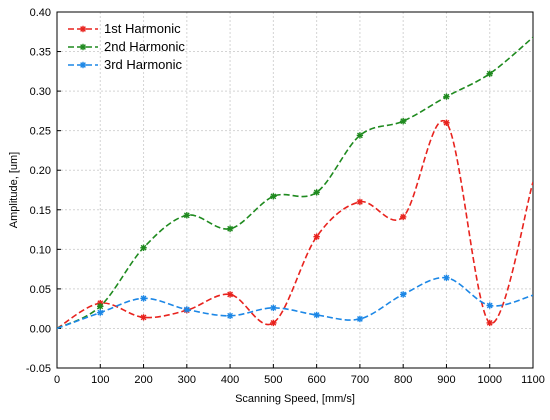 Image resolution: width=550 pixels, height=420 pixels. Describe the element at coordinates (40, 92) in the screenshot. I see `y-tick-label: 0.30` at that location.